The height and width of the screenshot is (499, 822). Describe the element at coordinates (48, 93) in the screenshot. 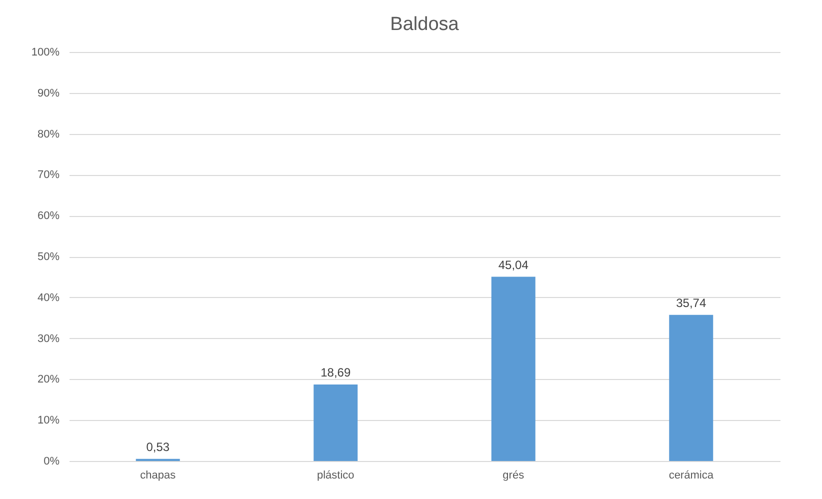

I see `y-tick-label: 90%` at that location.